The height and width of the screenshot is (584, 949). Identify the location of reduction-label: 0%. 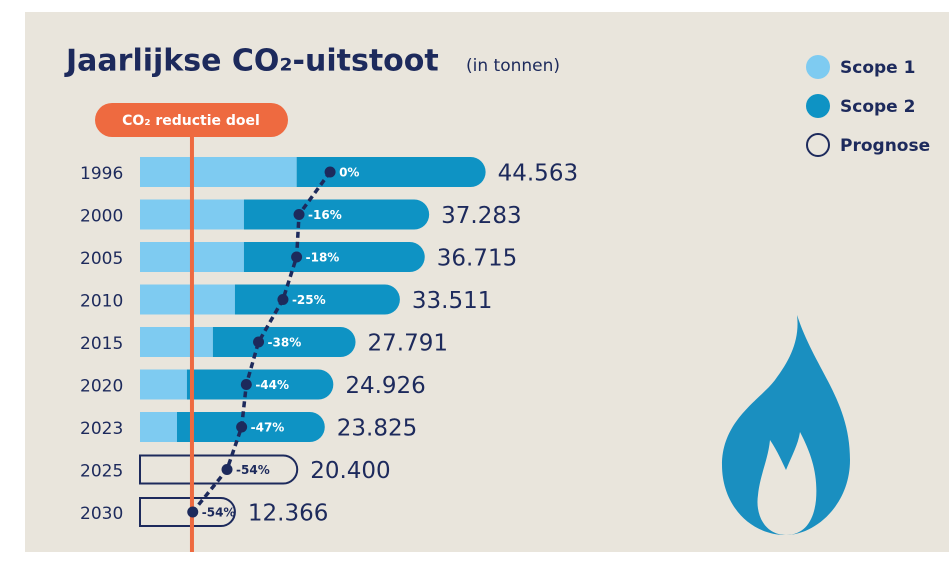
(349, 173).